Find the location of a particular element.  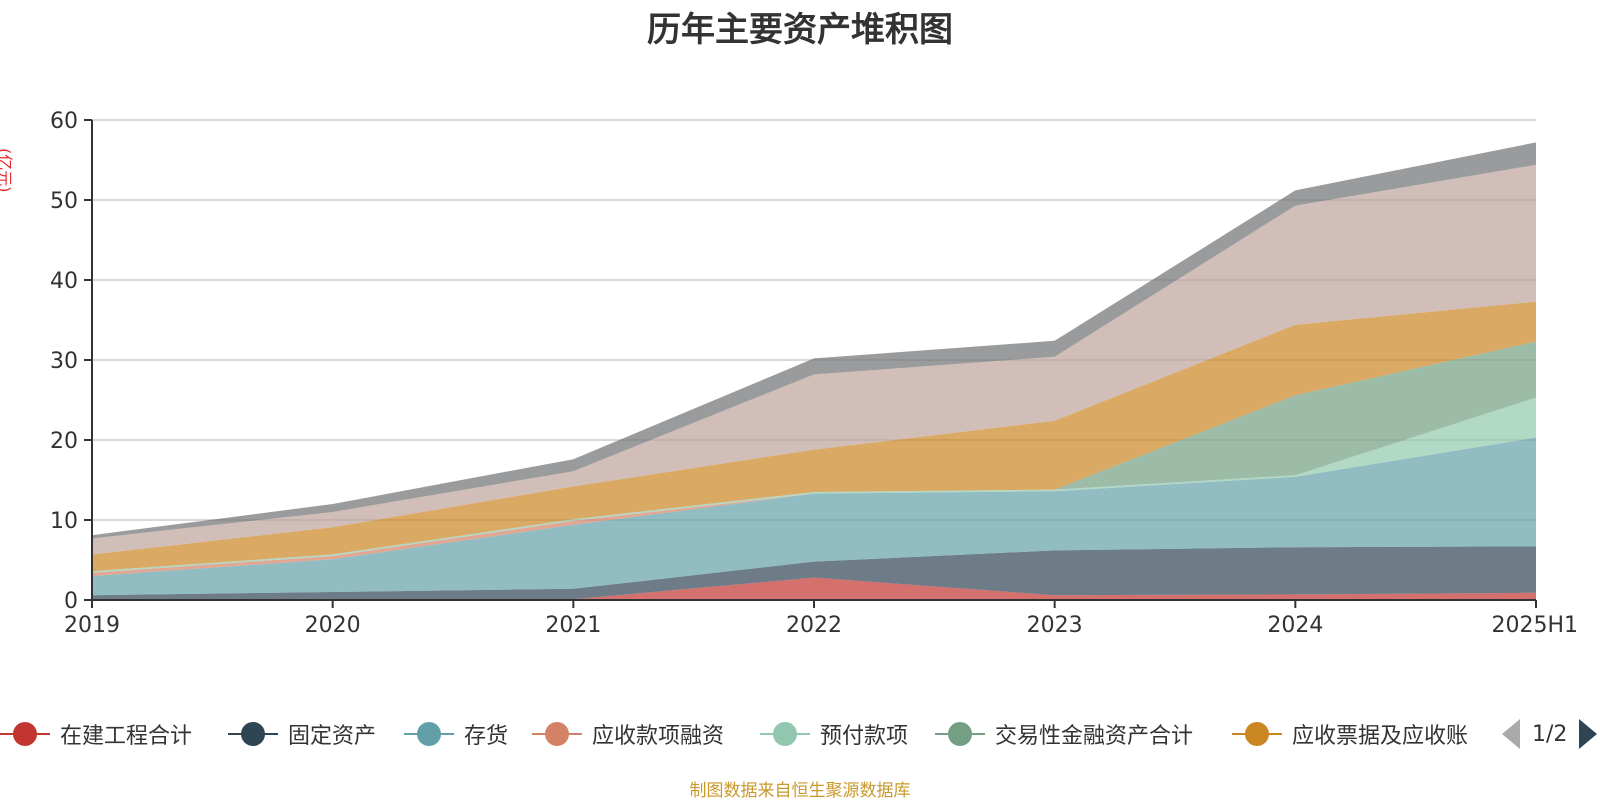

legend-item: 预付款项 is located at coordinates (834, 734).